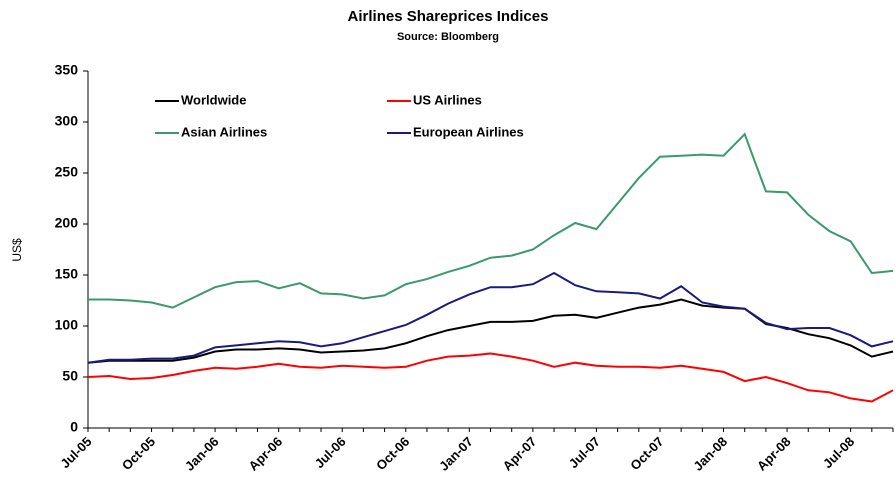 The width and height of the screenshot is (895, 495). What do you see at coordinates (646, 453) in the screenshot?
I see `x-tick-label: Oct-07` at bounding box center [646, 453].